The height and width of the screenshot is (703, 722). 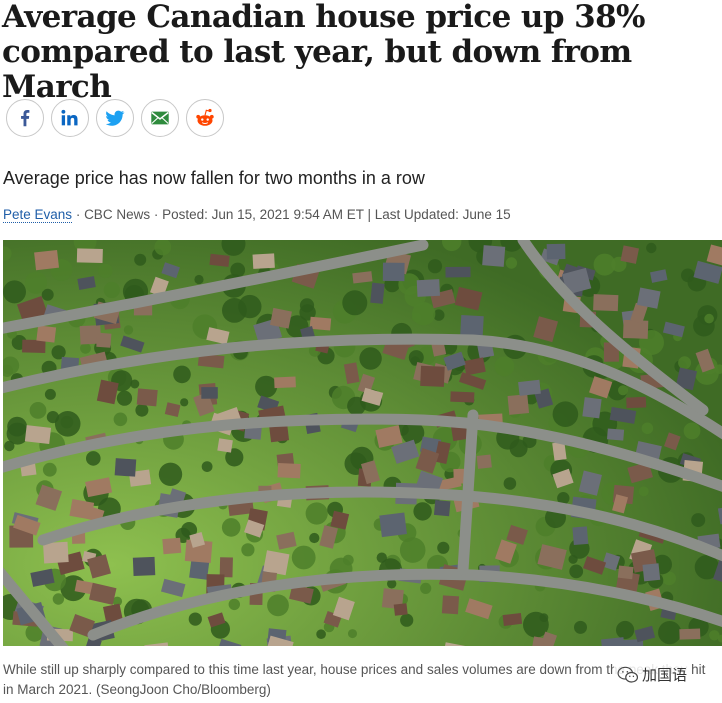 I want to click on share-twitter-button, so click(x=115, y=118).